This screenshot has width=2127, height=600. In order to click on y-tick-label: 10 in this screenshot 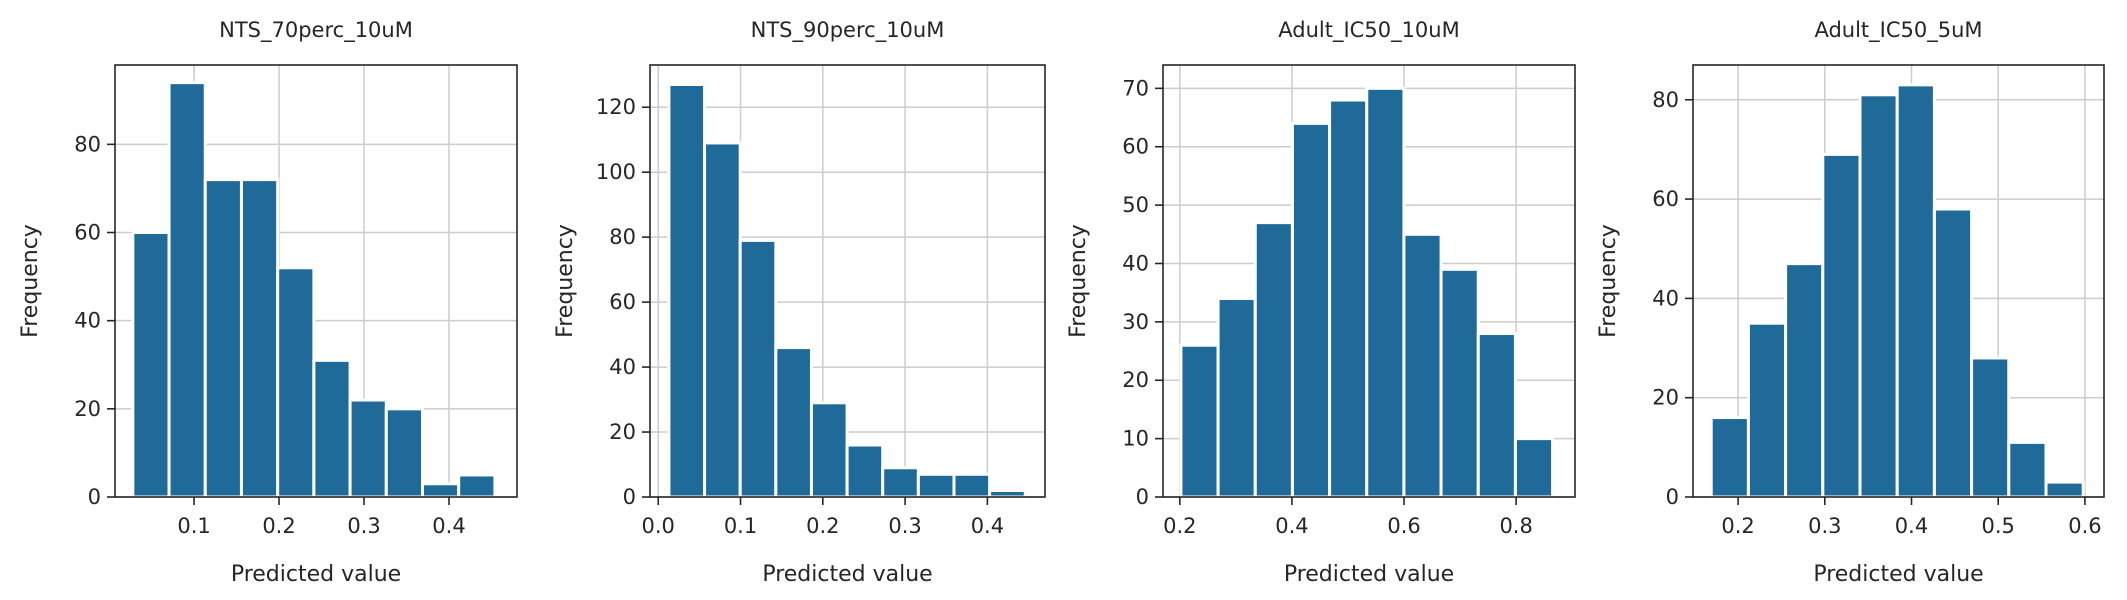, I will do `click(1135, 439)`.